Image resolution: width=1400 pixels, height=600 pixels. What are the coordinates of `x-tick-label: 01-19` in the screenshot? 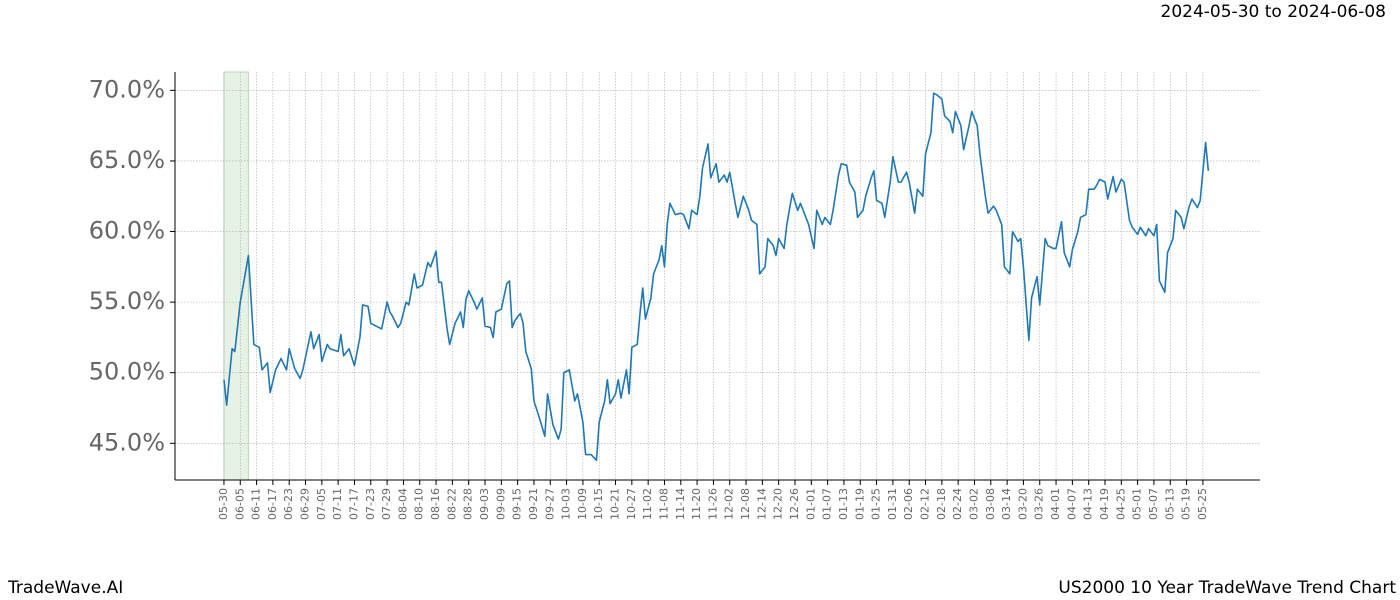 It's located at (859, 504).